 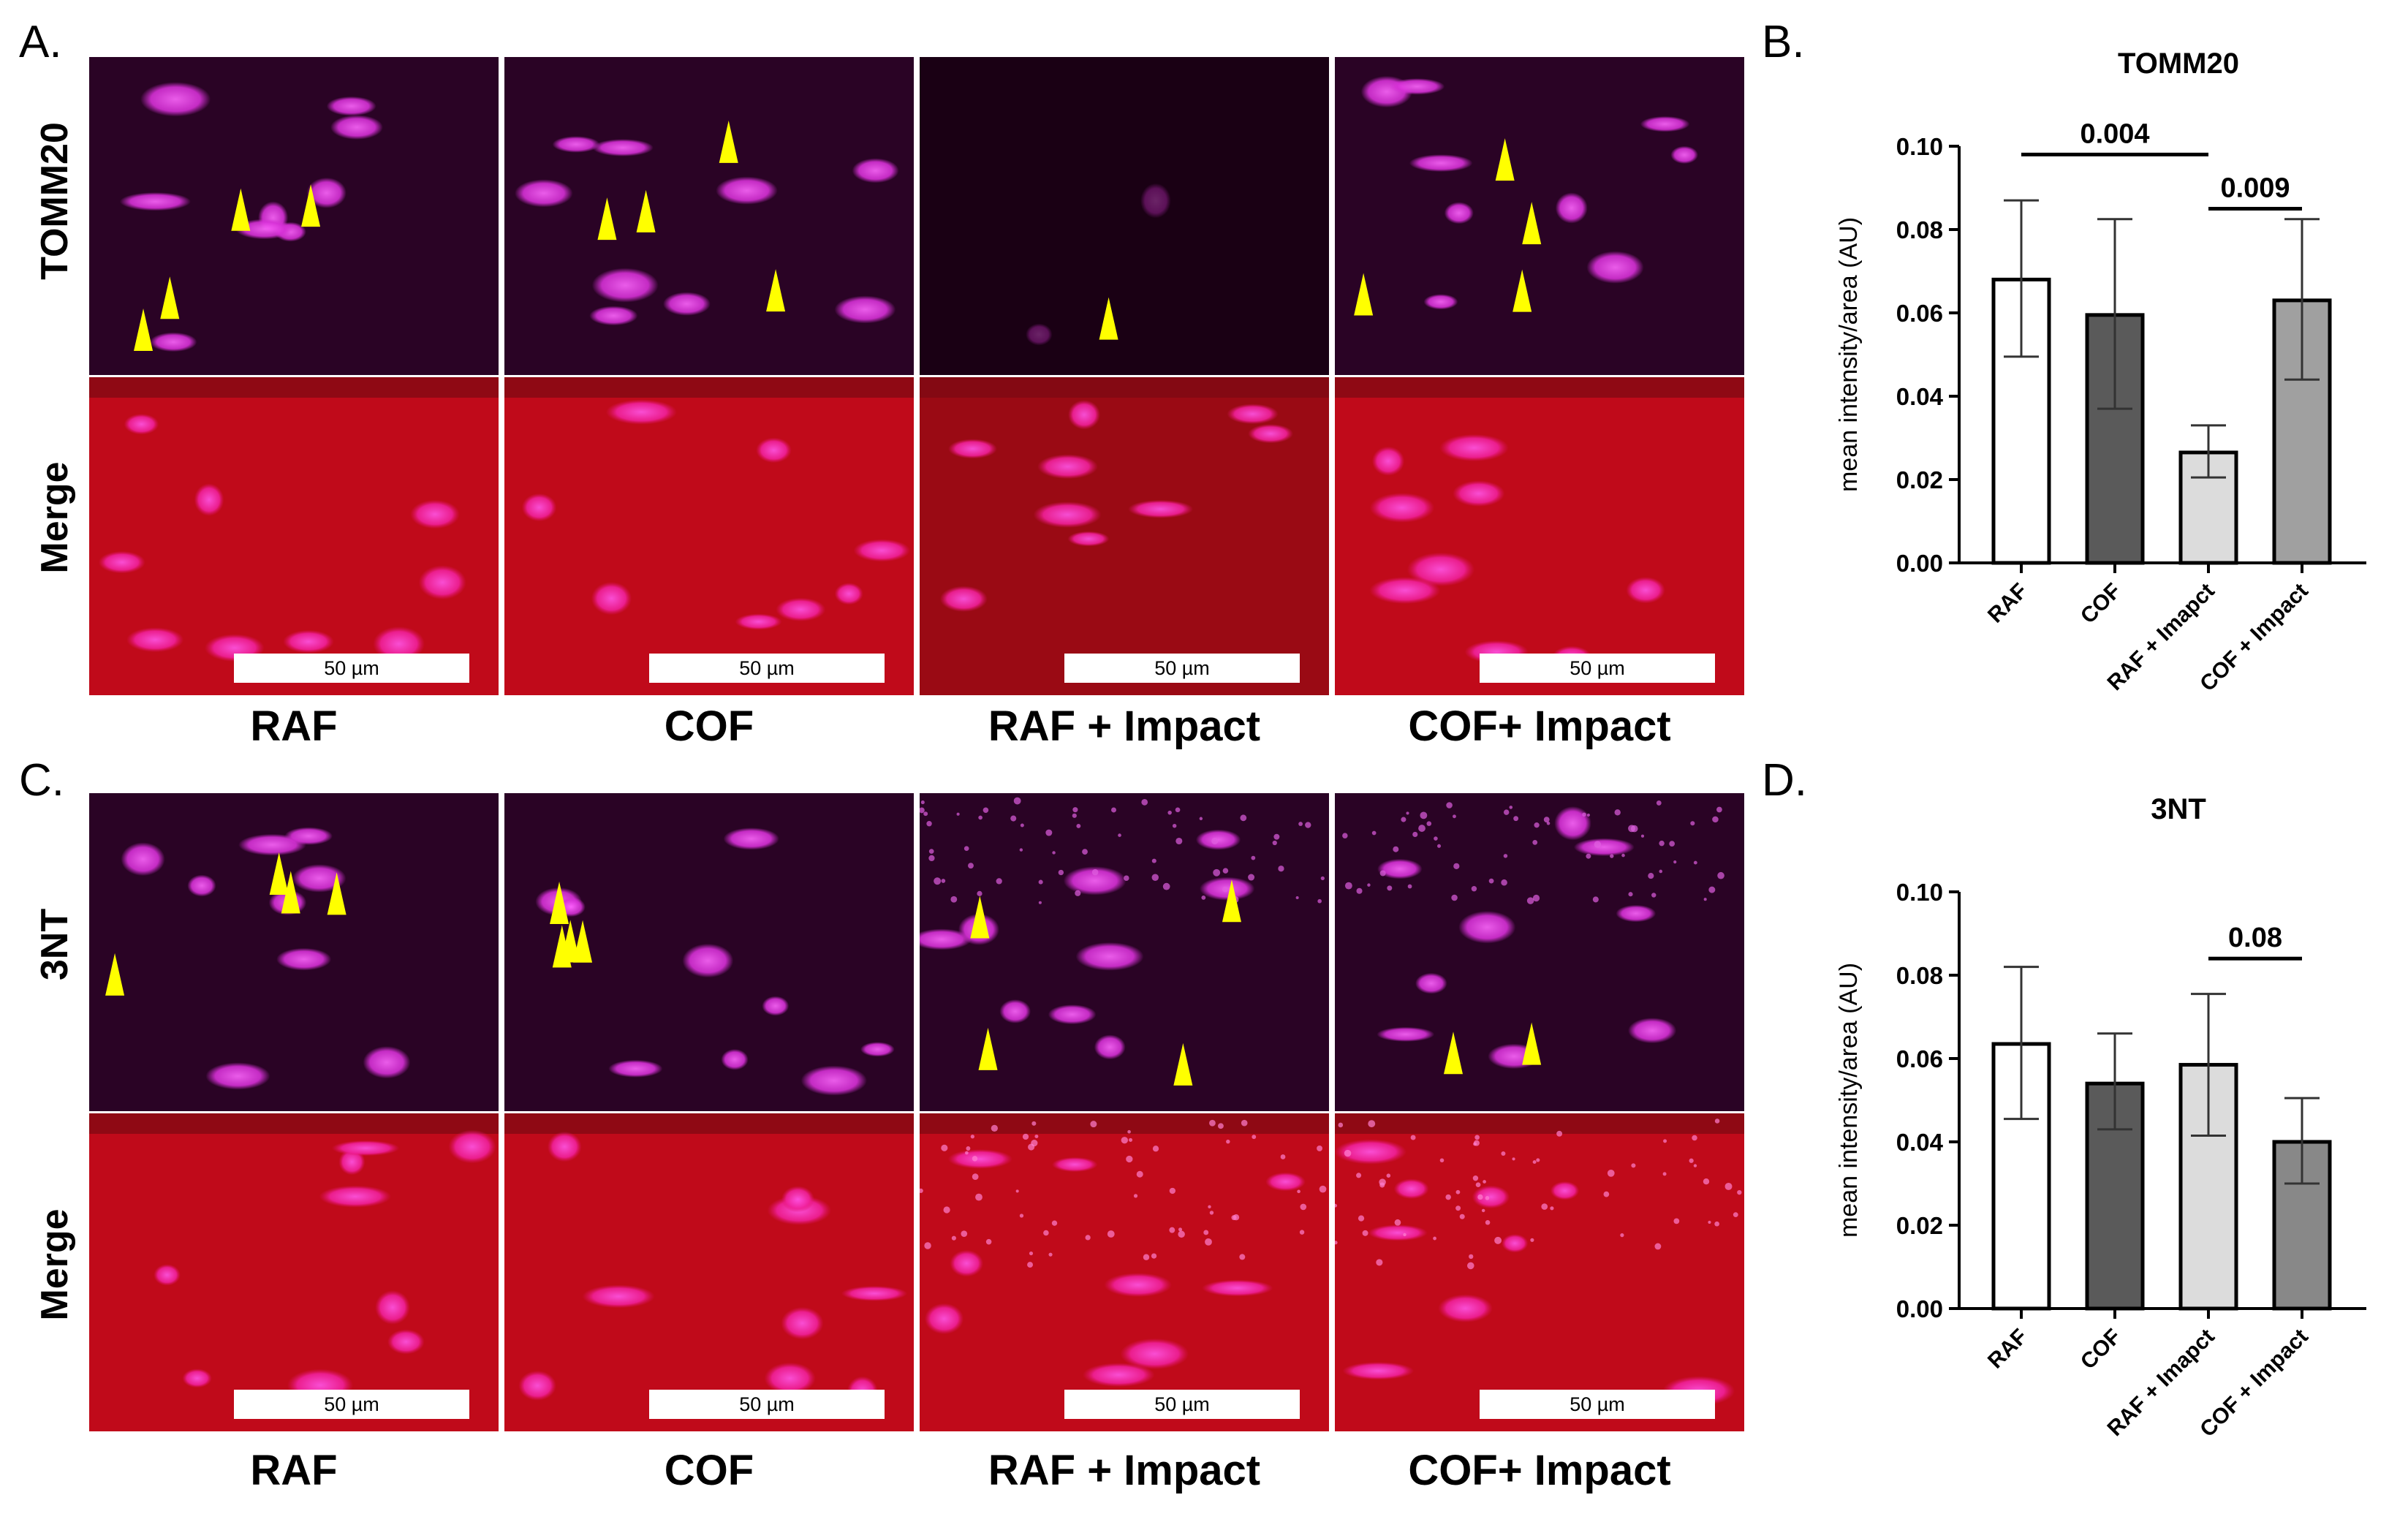 I want to click on tile-background, so click(x=1124, y=216).